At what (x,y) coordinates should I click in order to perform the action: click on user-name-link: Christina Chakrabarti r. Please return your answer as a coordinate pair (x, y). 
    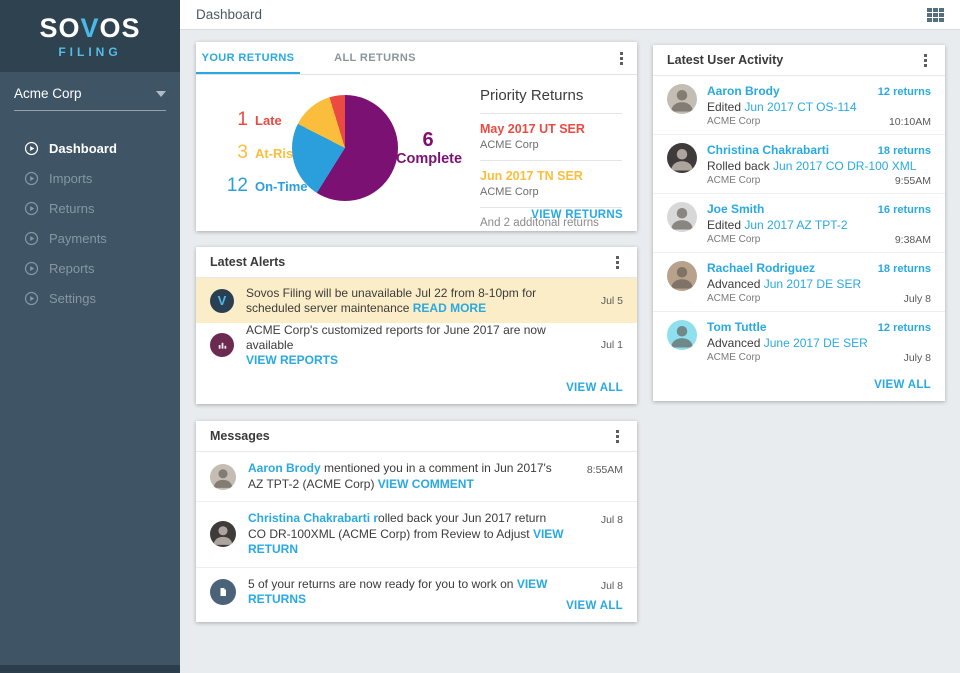
    Looking at the image, I should click on (313, 518).